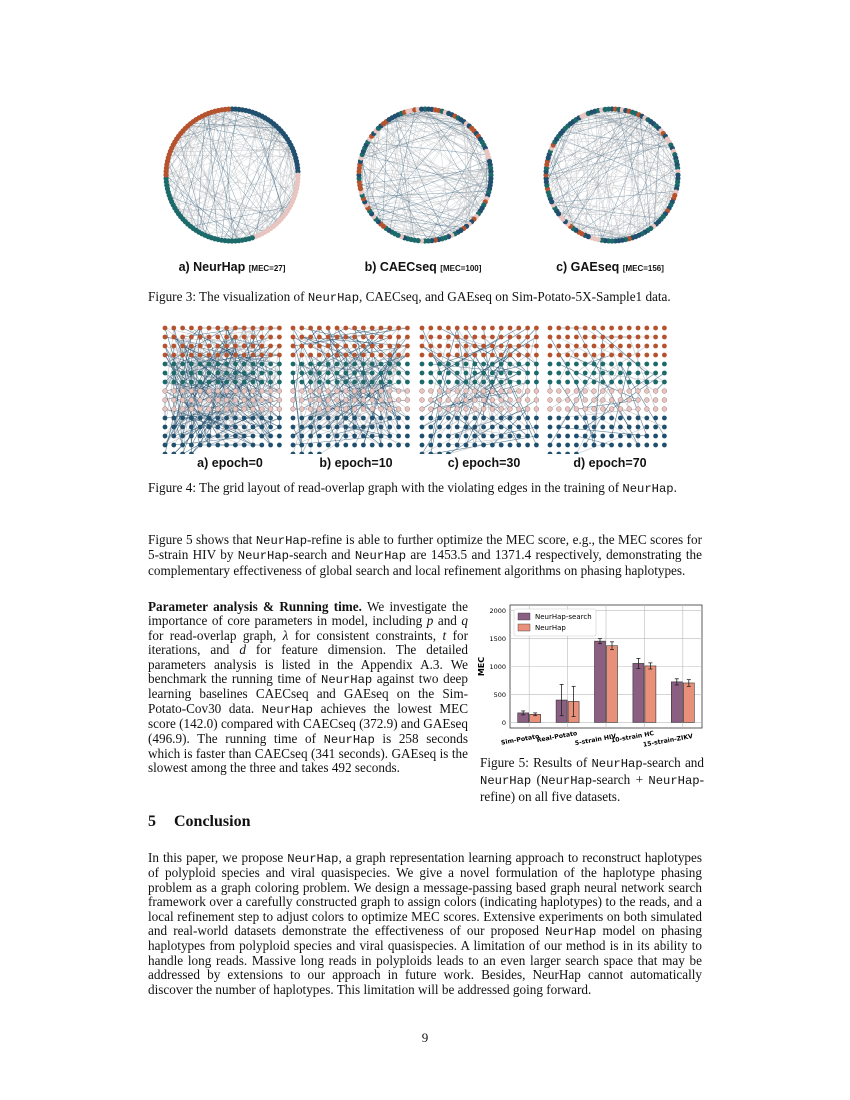 Image resolution: width=850 pixels, height=1100 pixels. I want to click on circular-graph, so click(425, 175).